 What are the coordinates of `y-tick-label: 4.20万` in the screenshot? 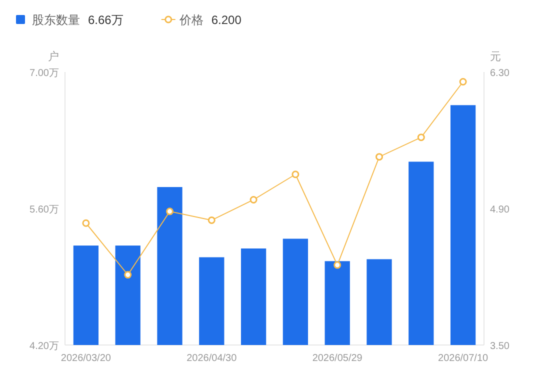 It's located at (44, 346).